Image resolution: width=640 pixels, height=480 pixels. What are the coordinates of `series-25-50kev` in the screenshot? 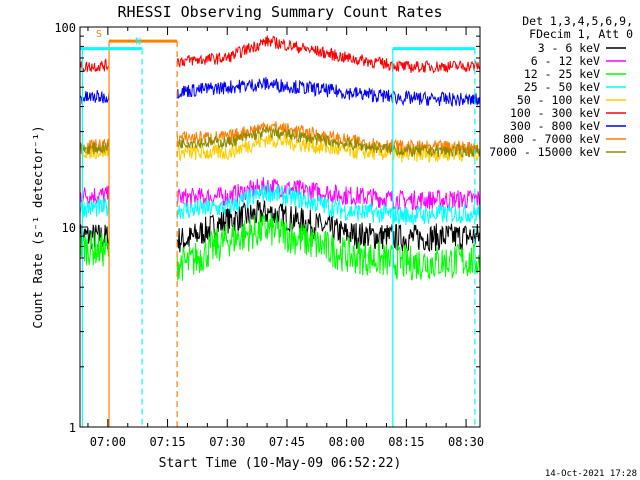 It's located at (280, 204).